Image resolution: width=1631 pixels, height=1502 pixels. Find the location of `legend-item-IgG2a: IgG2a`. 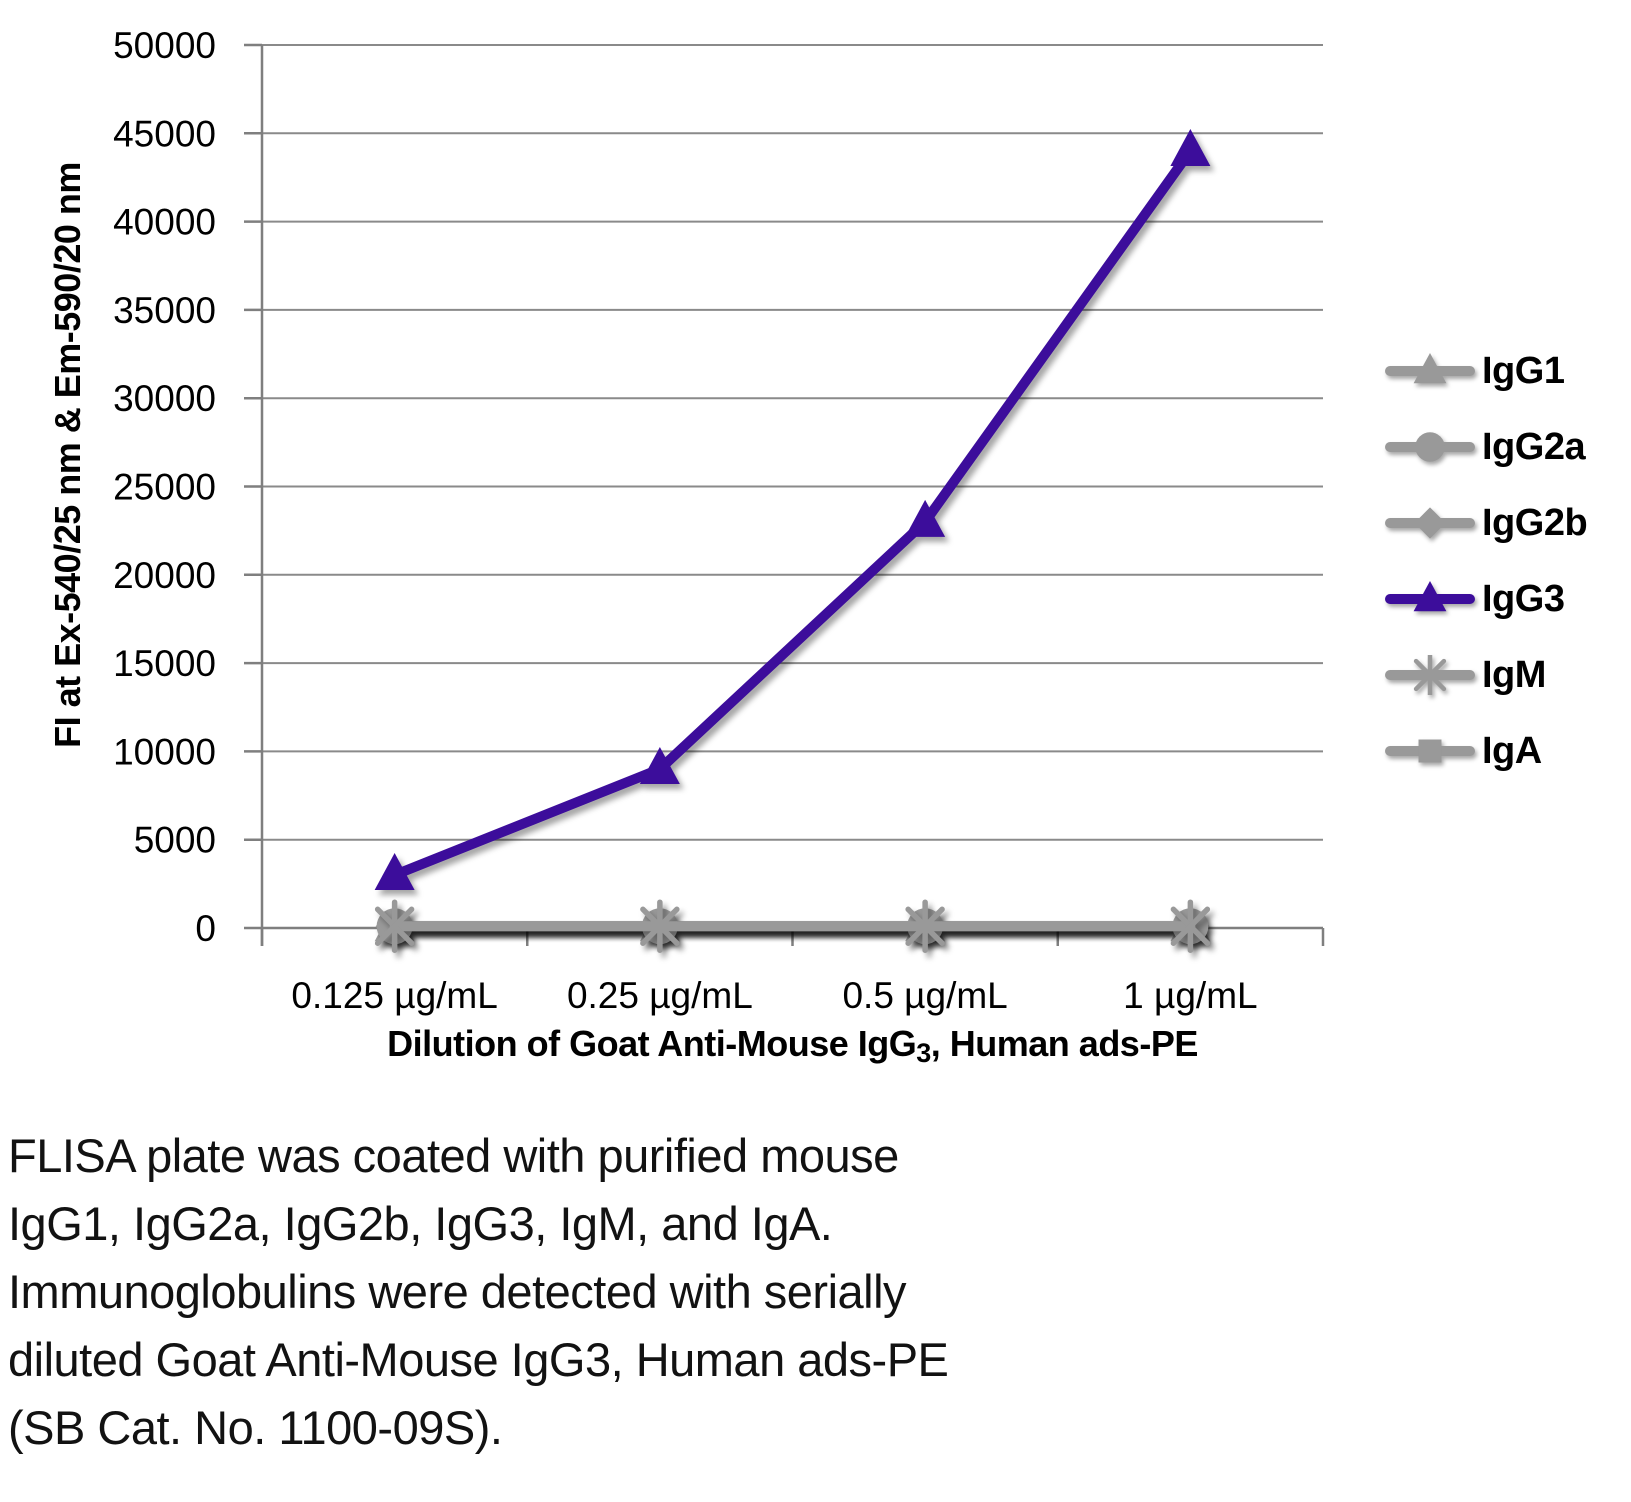

legend-item-IgG2a: IgG2a is located at coordinates (1486, 447).